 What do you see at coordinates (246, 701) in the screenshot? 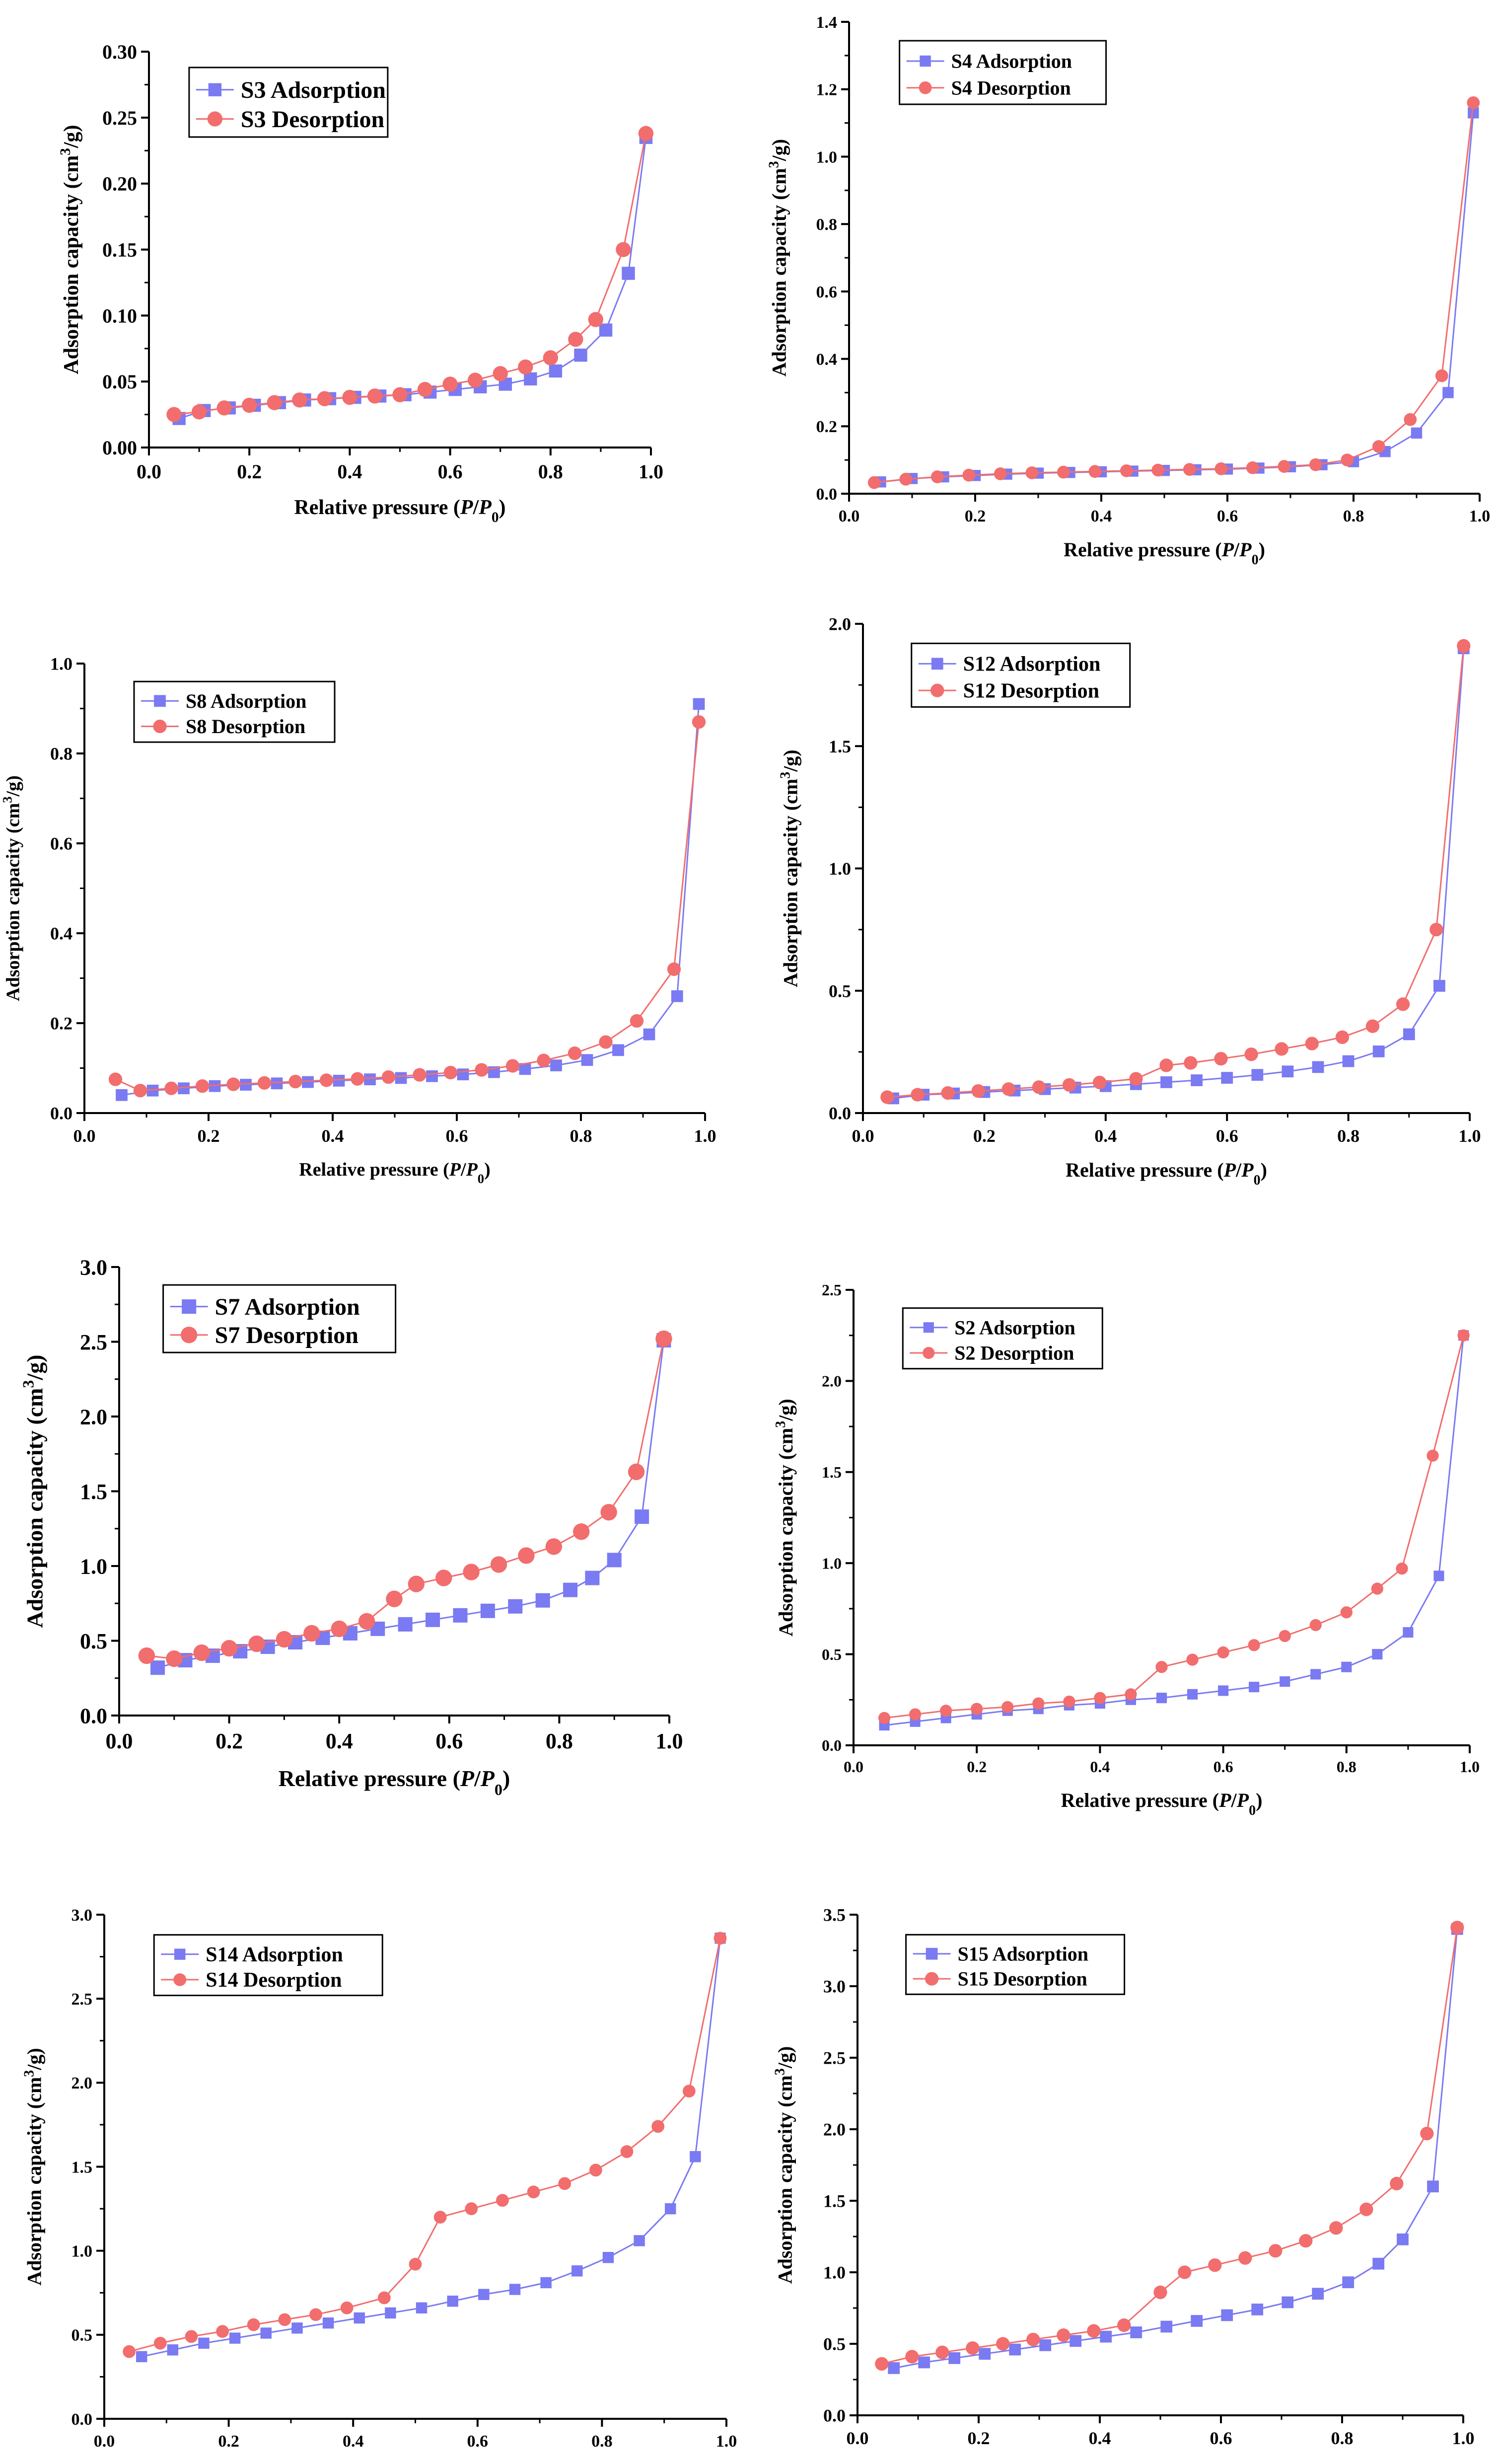
I see `legend-label: S8 Adsorption` at bounding box center [246, 701].